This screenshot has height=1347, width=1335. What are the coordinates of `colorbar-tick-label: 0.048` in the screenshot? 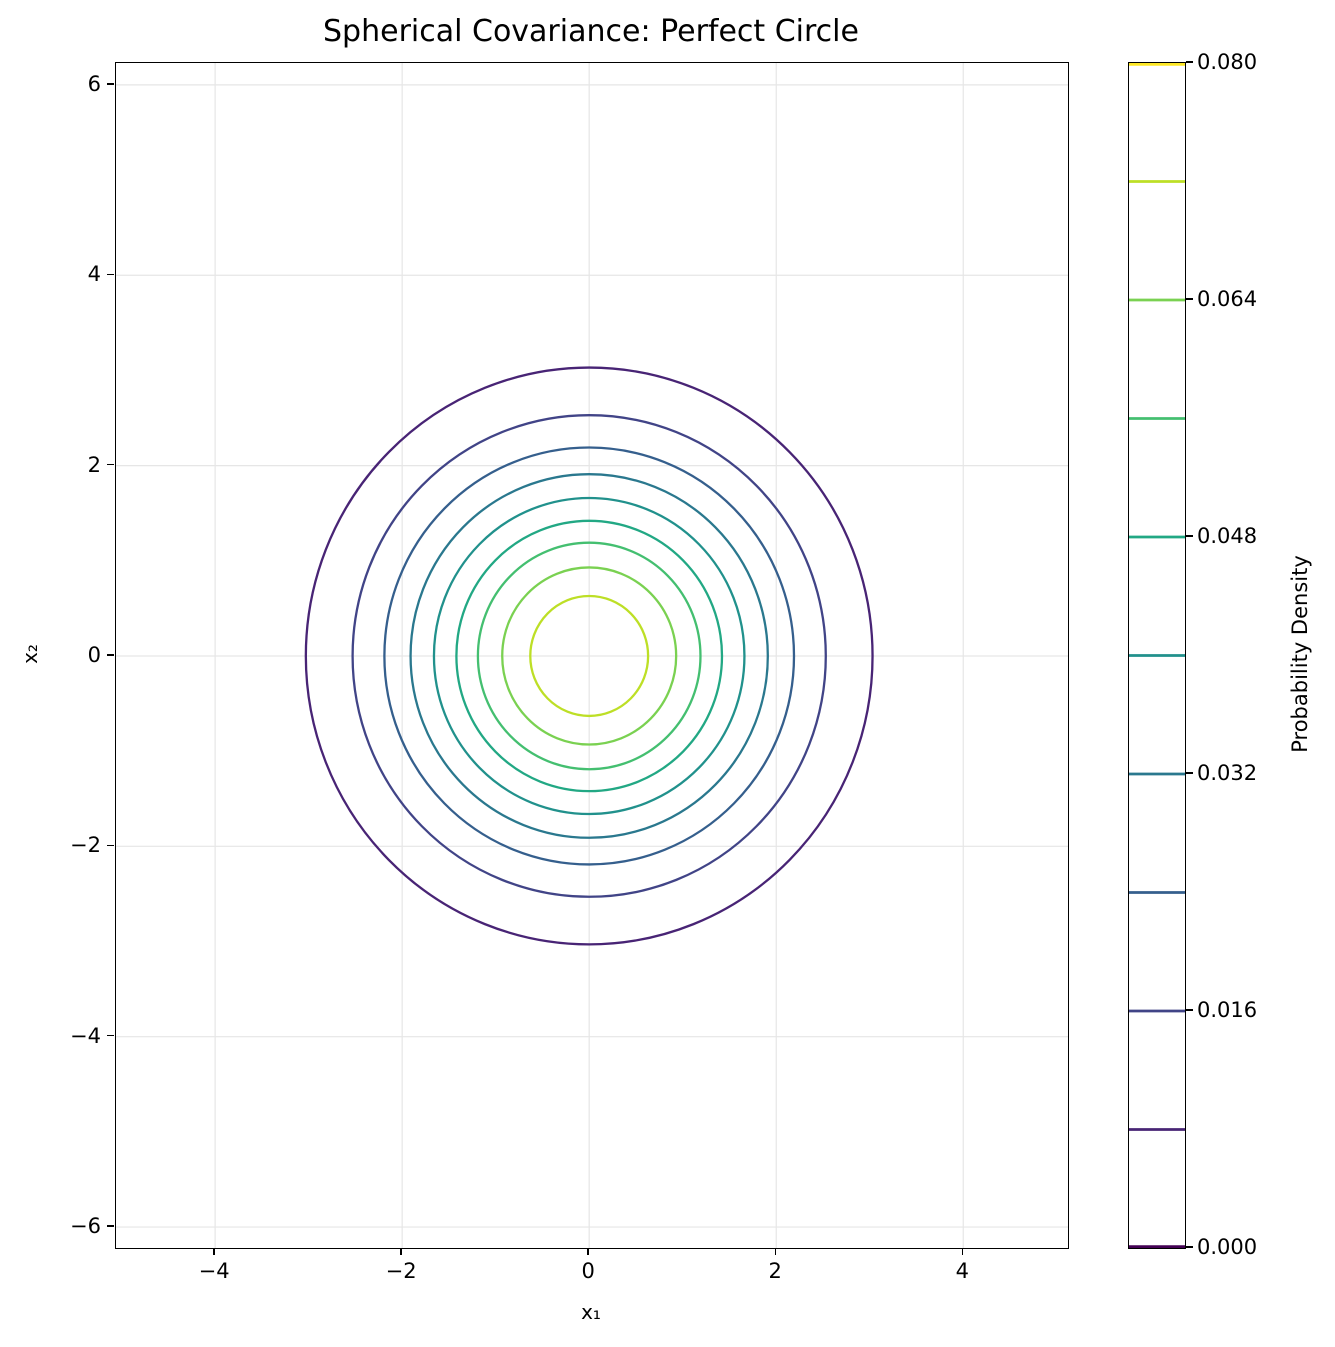 It's located at (1227, 536).